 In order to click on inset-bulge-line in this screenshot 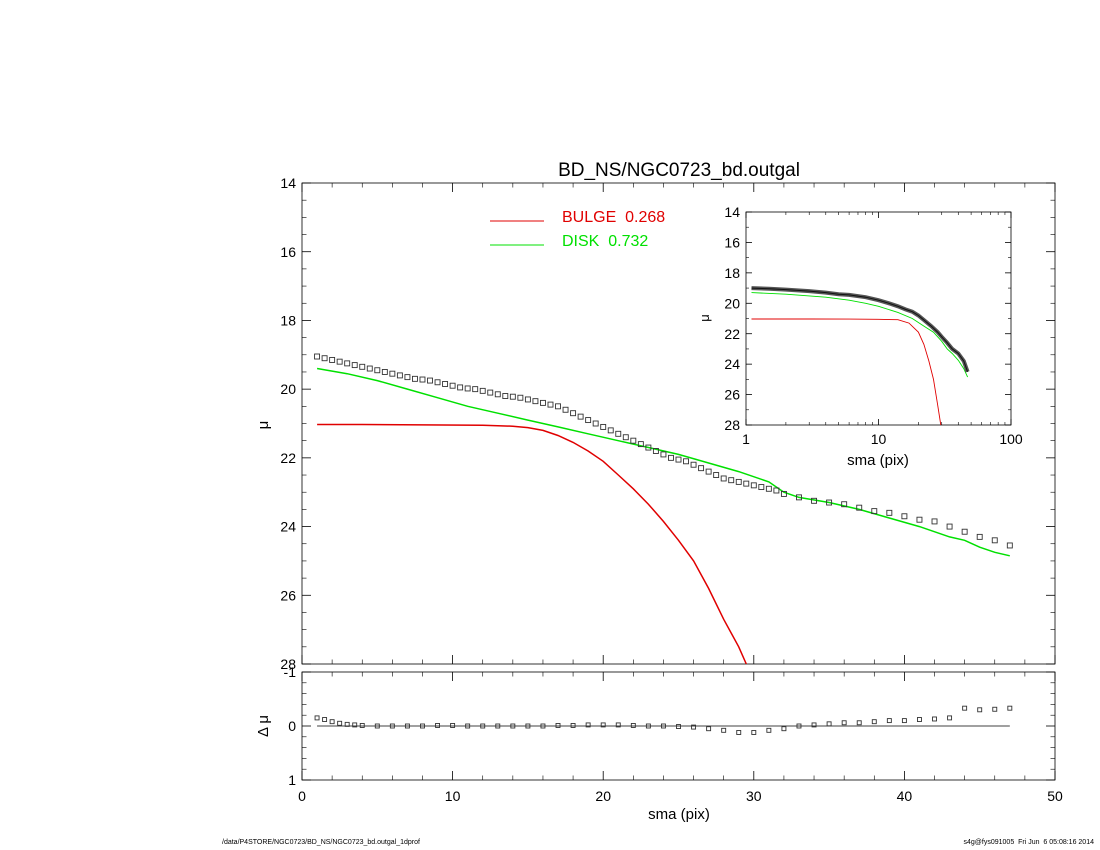, I will do `click(846, 371)`.